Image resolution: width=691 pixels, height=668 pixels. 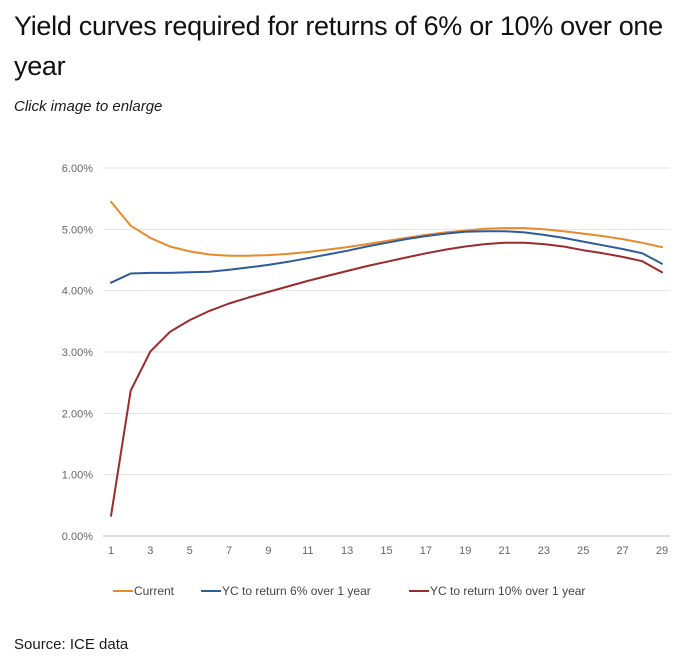 What do you see at coordinates (504, 551) in the screenshot?
I see `x-tick-label: 21` at bounding box center [504, 551].